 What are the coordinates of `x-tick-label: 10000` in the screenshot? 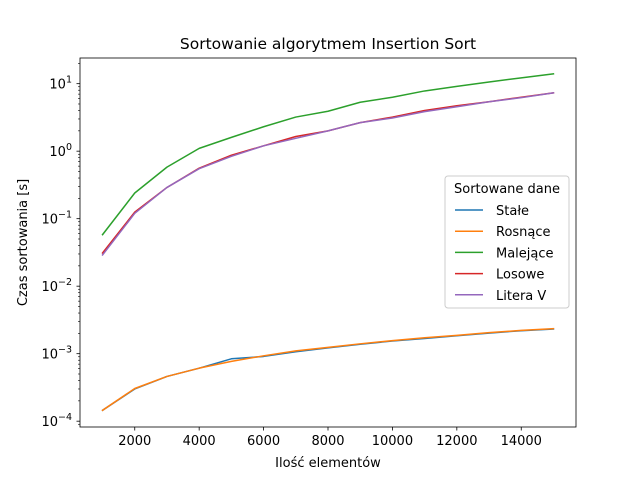 It's located at (392, 441).